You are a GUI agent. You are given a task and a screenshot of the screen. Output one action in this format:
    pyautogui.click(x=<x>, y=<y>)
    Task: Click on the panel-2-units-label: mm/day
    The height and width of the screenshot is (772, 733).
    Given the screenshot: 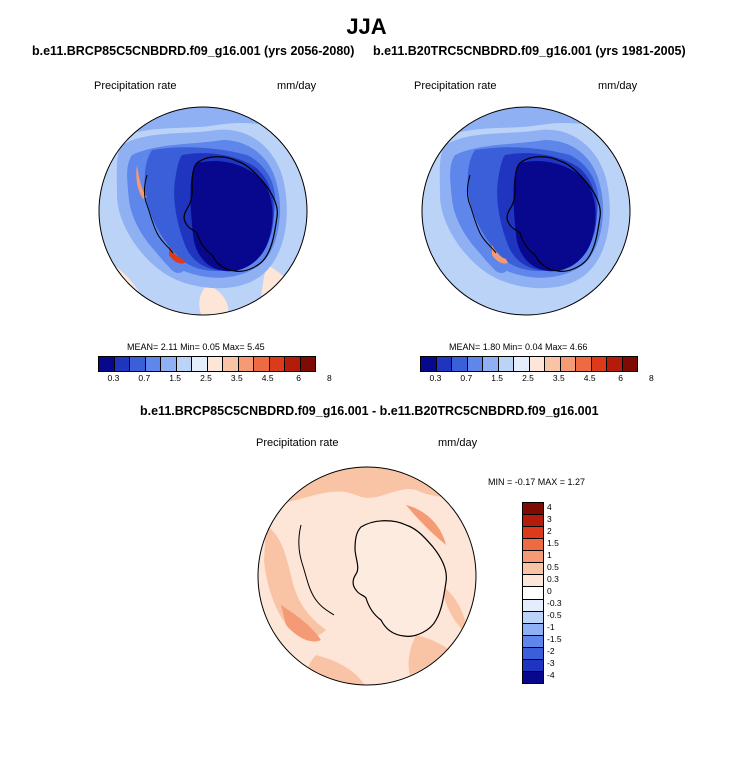 What is the action you would take?
    pyautogui.click(x=618, y=86)
    